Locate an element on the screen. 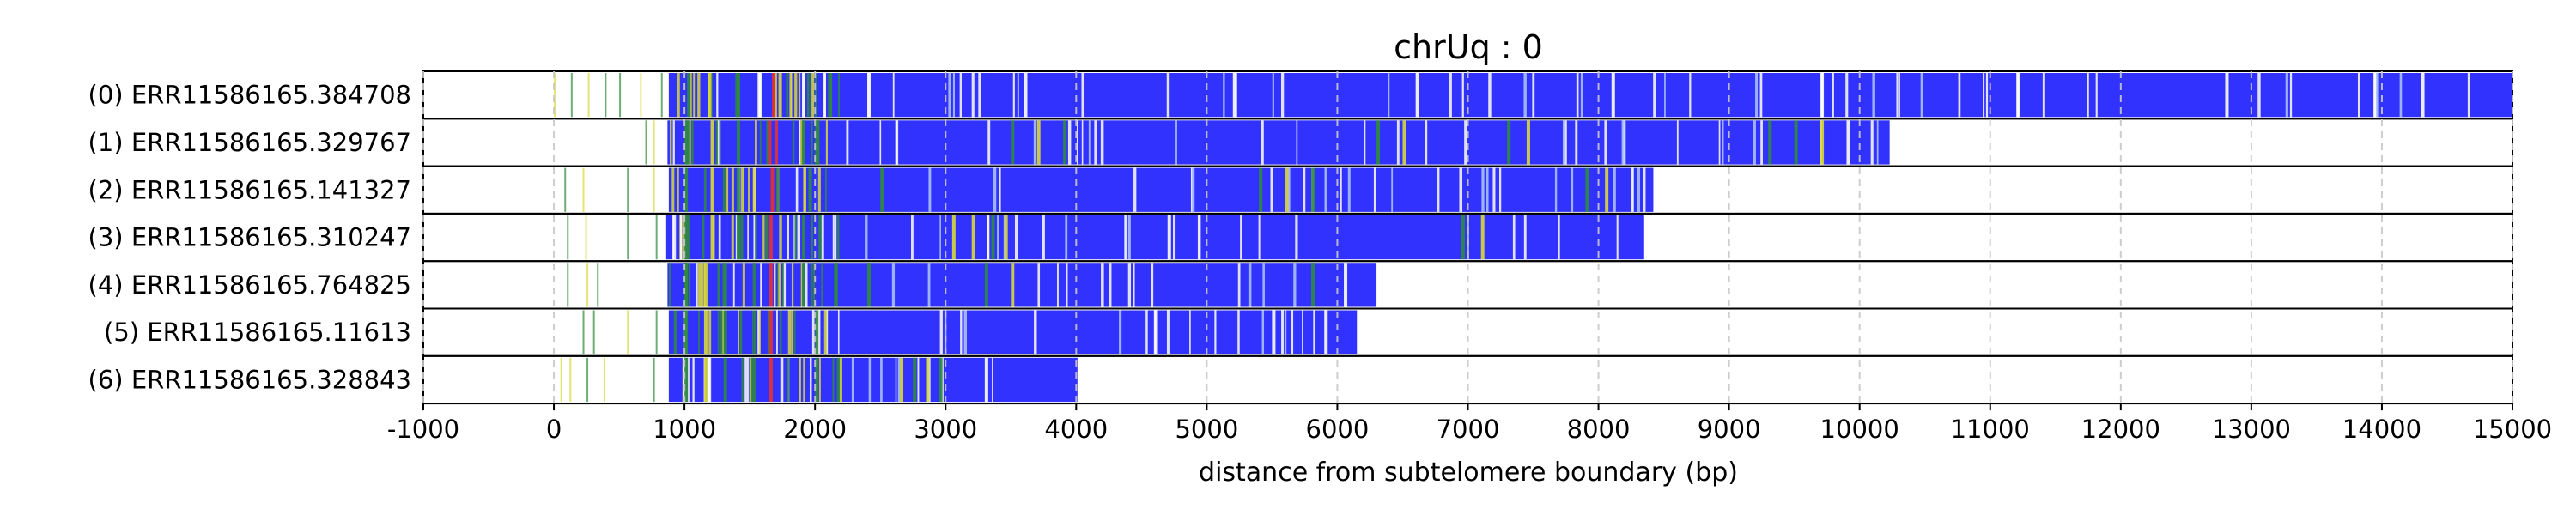 The width and height of the screenshot is (2576, 515). x-tick-label-3: 2000 is located at coordinates (815, 429).